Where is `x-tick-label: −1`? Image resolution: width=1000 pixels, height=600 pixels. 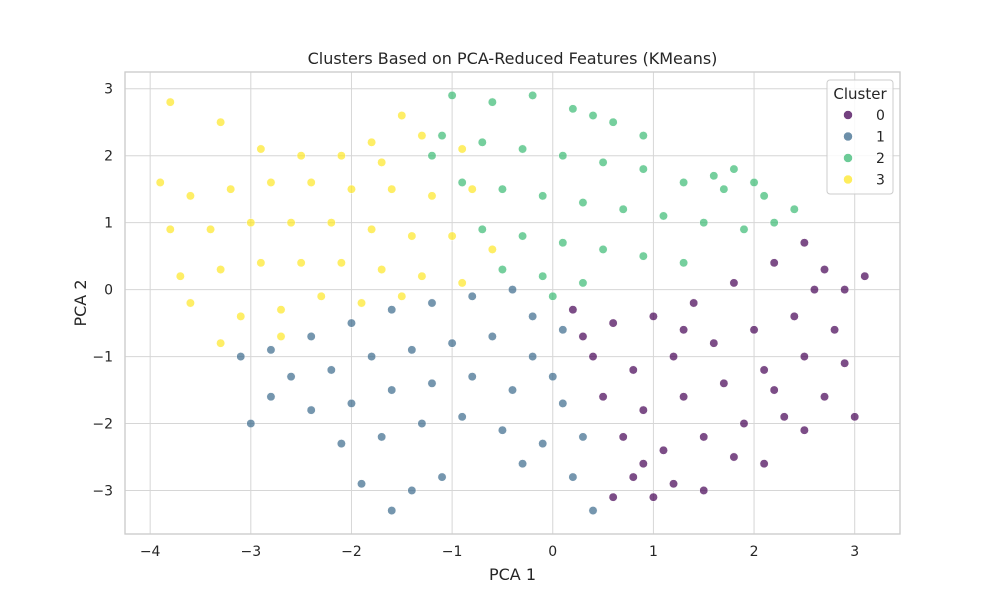 x-tick-label: −1 is located at coordinates (452, 552).